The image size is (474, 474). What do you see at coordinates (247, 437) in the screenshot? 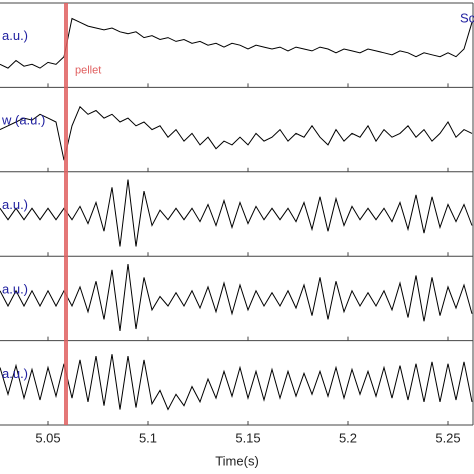
I see `x-tick-label: 5.15` at bounding box center [247, 437].